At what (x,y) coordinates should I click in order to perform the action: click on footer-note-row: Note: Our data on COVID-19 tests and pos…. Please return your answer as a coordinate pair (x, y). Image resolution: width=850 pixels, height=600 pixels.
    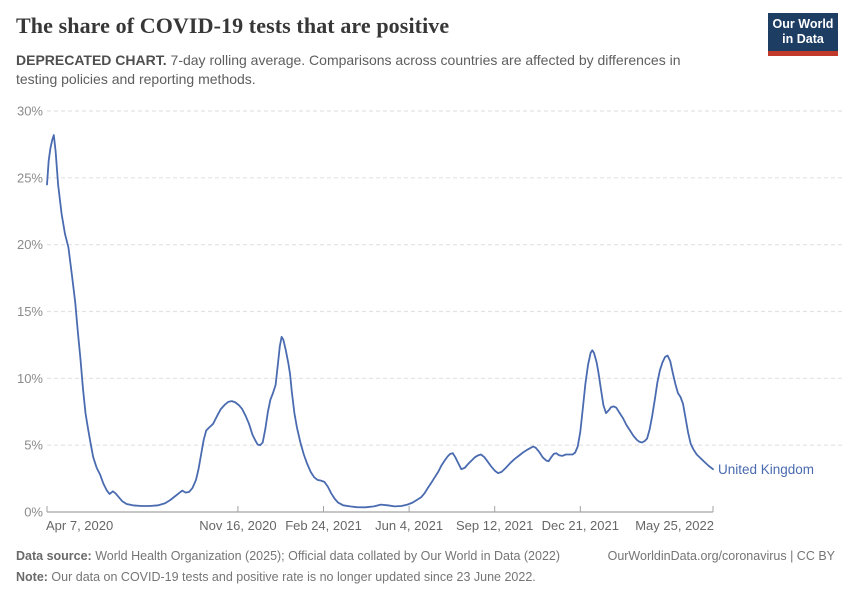
    Looking at the image, I should click on (425, 577).